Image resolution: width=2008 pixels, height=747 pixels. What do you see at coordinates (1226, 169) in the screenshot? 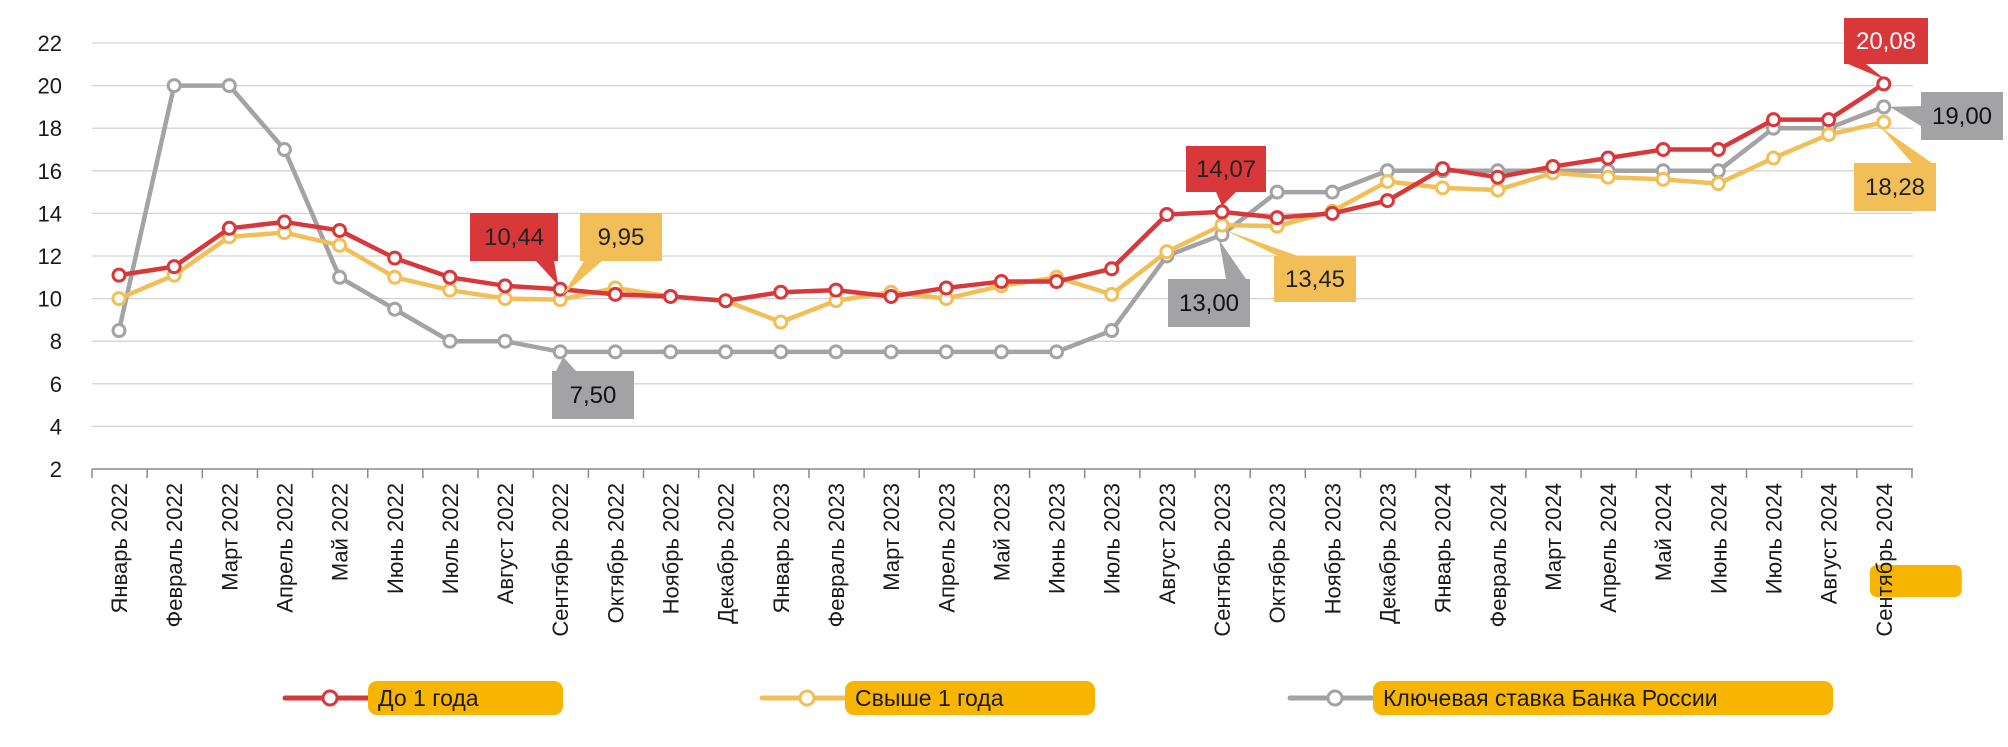
I see `callout-label: 14,07` at bounding box center [1226, 169].